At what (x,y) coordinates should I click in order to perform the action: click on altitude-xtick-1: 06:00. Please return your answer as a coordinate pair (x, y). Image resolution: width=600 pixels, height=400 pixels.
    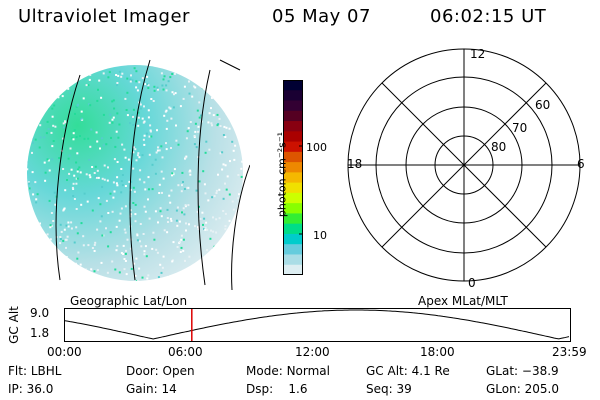
    Looking at the image, I should click on (185, 352).